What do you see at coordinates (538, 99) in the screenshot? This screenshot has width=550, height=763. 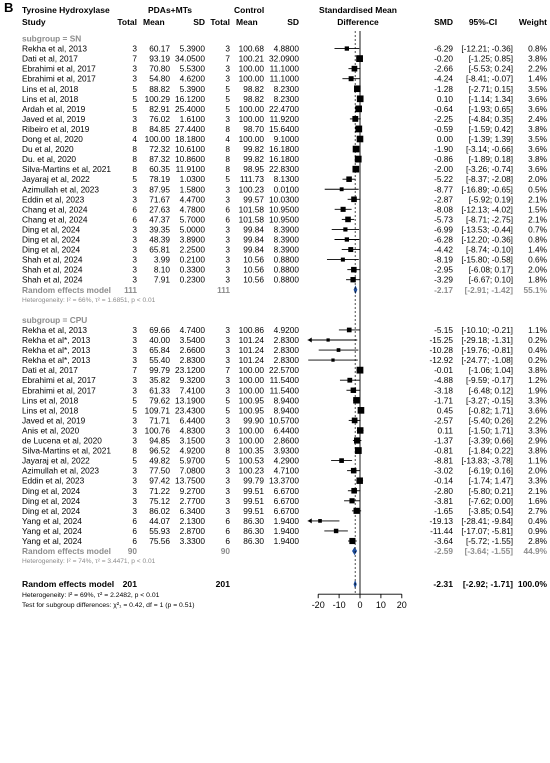 I see `cell-weight: 3.6%` at bounding box center [538, 99].